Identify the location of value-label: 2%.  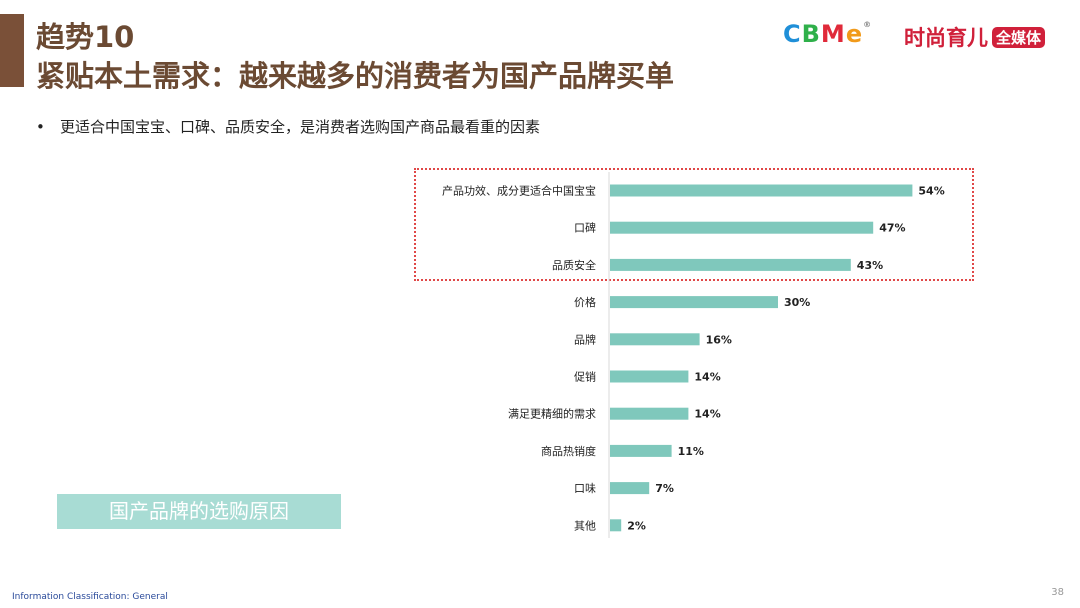
(636, 525).